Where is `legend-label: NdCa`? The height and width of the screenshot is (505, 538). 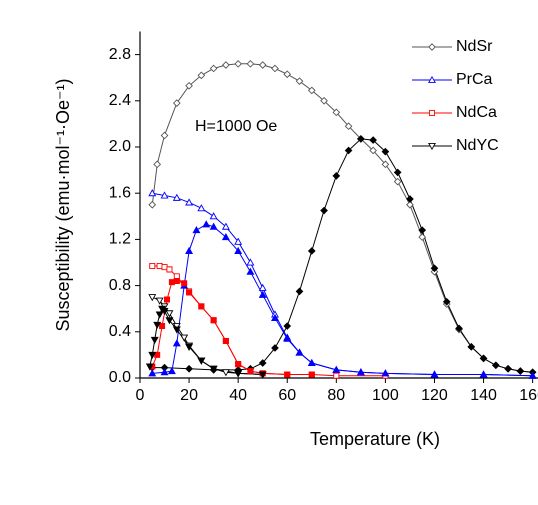 legend-label: NdCa is located at coordinates (476, 112).